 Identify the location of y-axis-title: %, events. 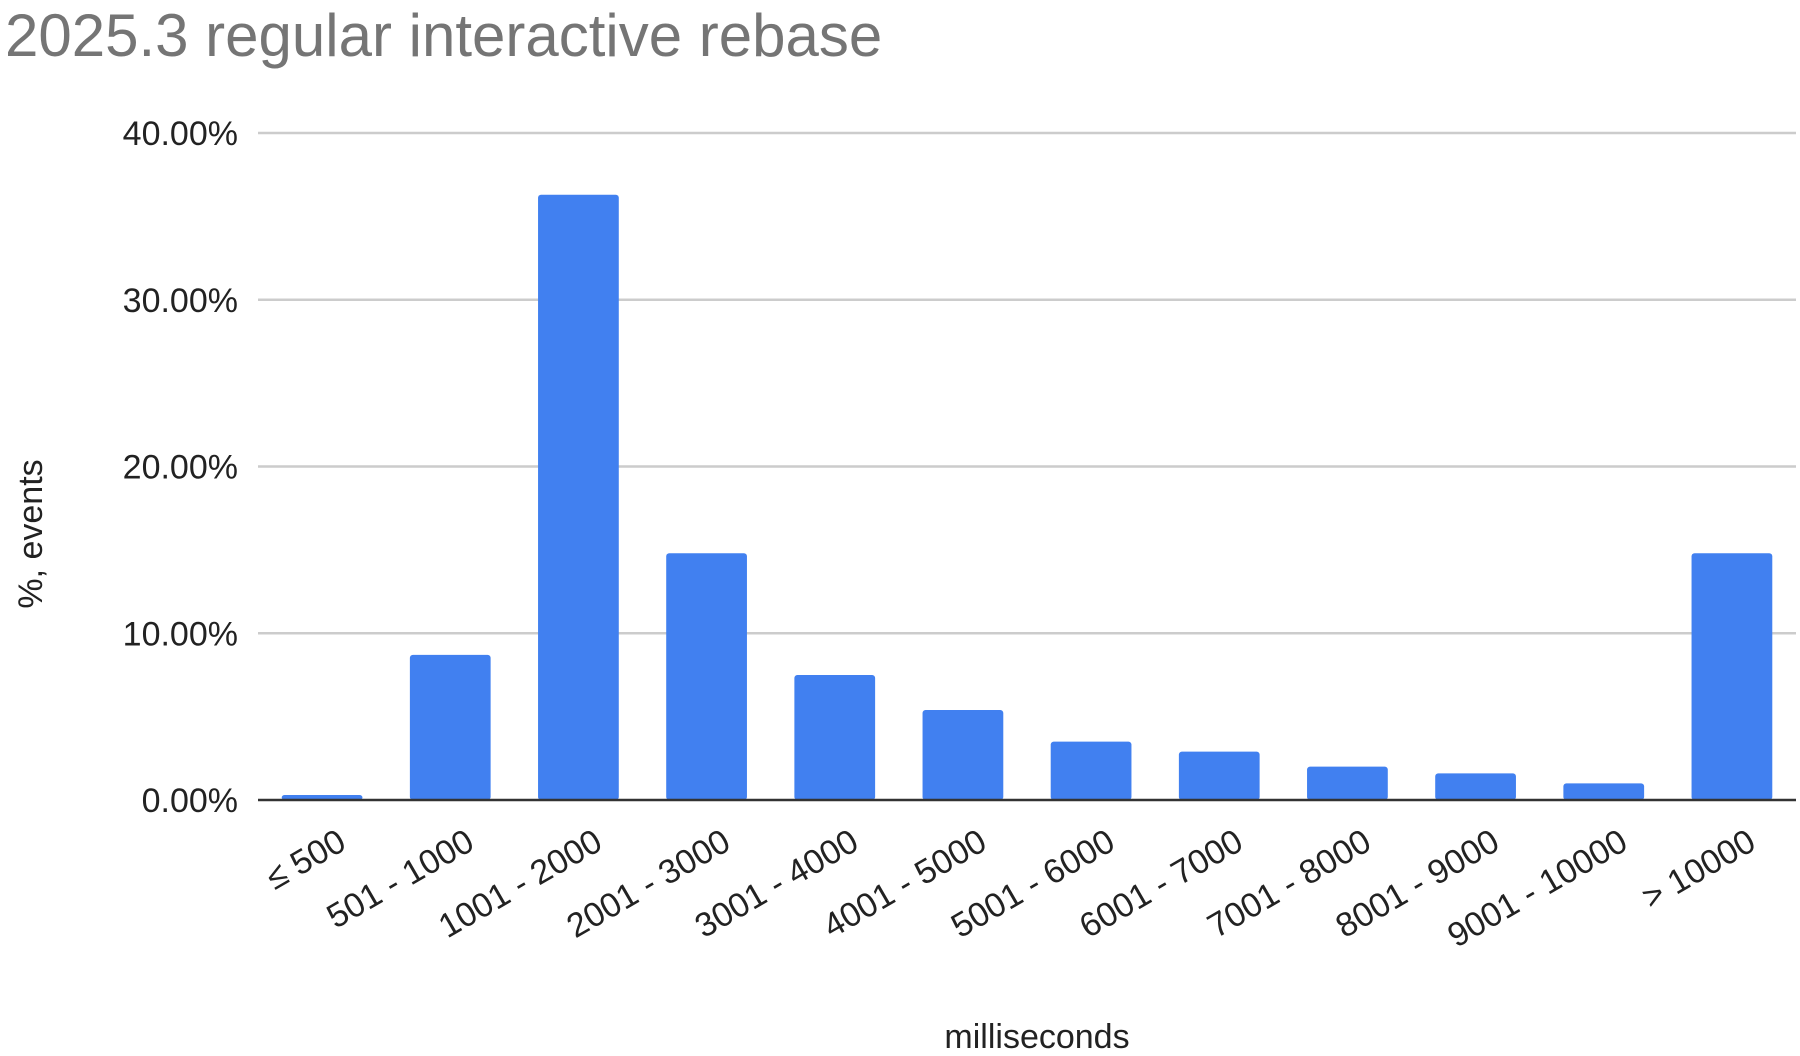
(31, 533).